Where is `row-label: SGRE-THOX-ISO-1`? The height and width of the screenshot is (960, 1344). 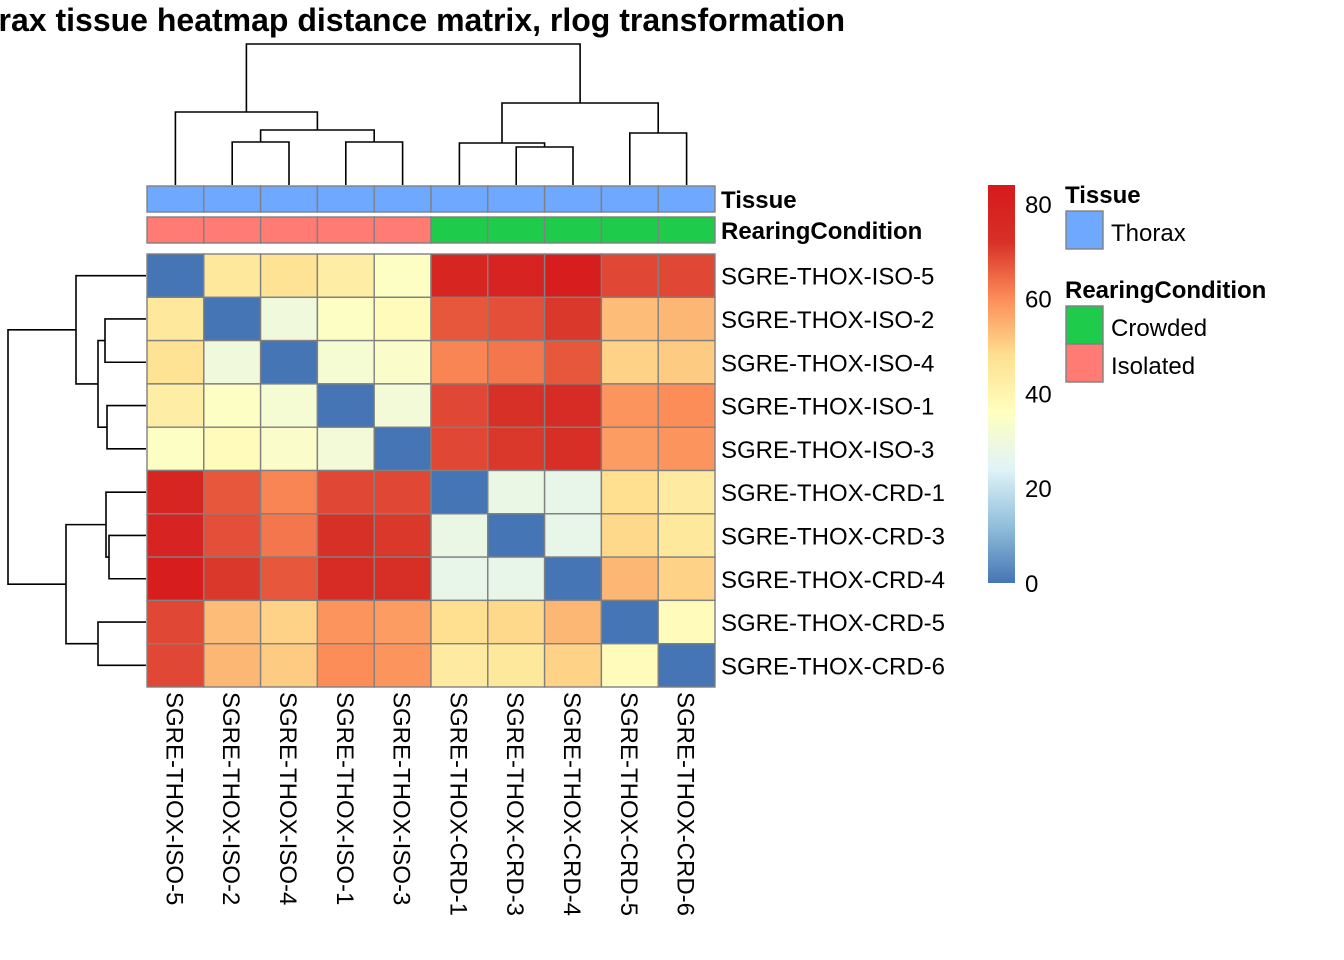 row-label: SGRE-THOX-ISO-1 is located at coordinates (827, 407).